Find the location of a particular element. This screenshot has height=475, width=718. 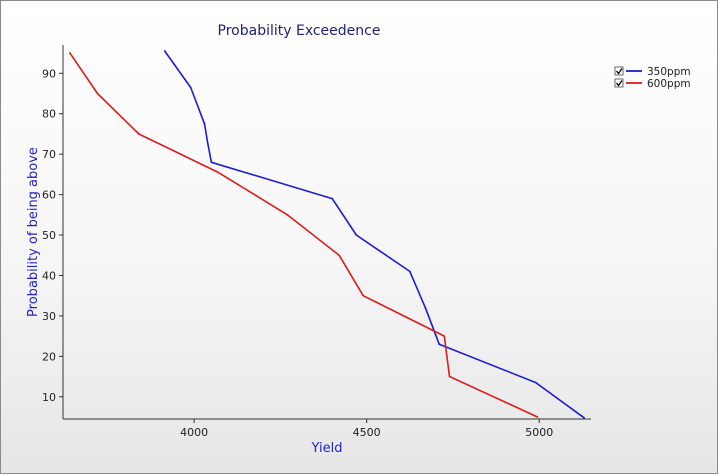

legend-label: 600ppm is located at coordinates (669, 84).